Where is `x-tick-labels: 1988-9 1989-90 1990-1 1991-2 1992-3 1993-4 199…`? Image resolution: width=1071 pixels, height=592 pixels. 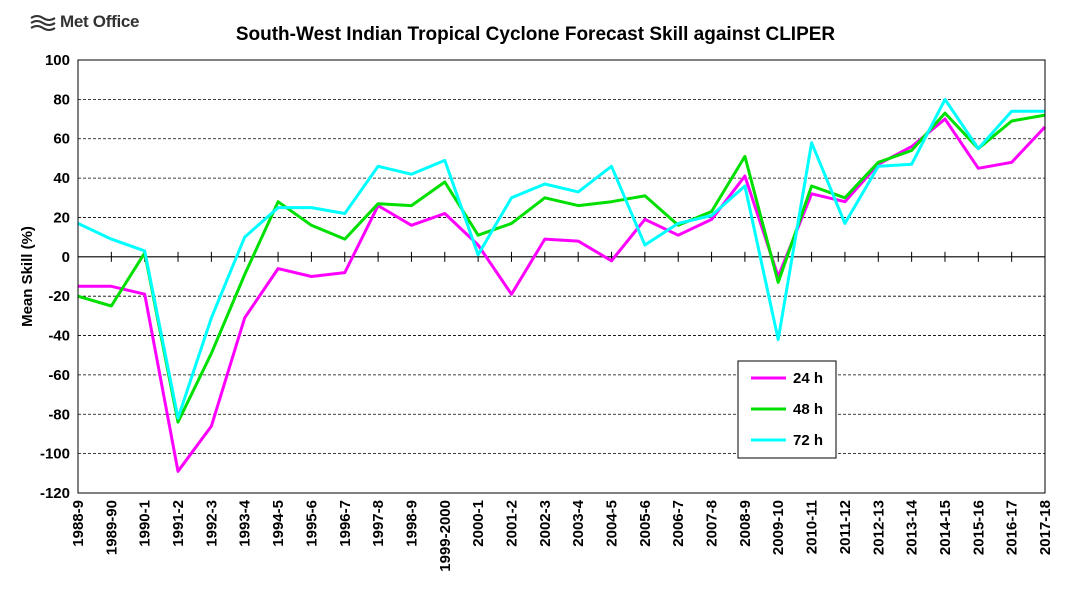
x-tick-labels: 1988-9 1989-90 1990-1 1991-2 1992-3 1993-4 199… is located at coordinates (562, 535).